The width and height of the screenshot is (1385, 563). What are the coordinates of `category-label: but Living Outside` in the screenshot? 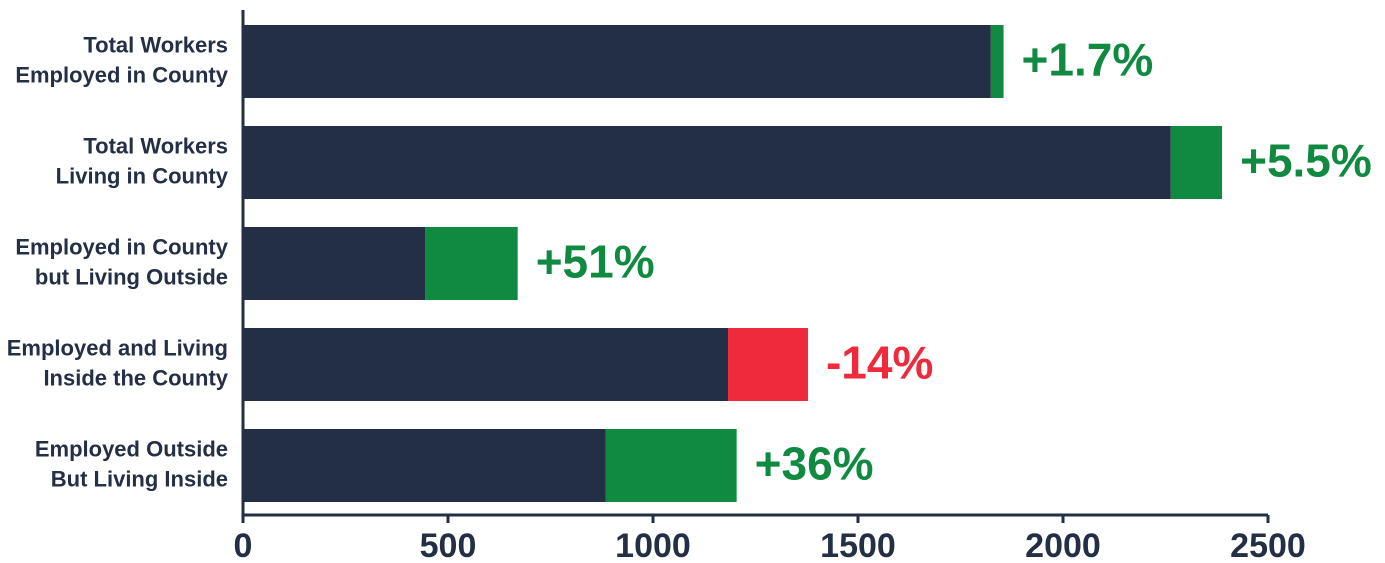 It's located at (131, 276).